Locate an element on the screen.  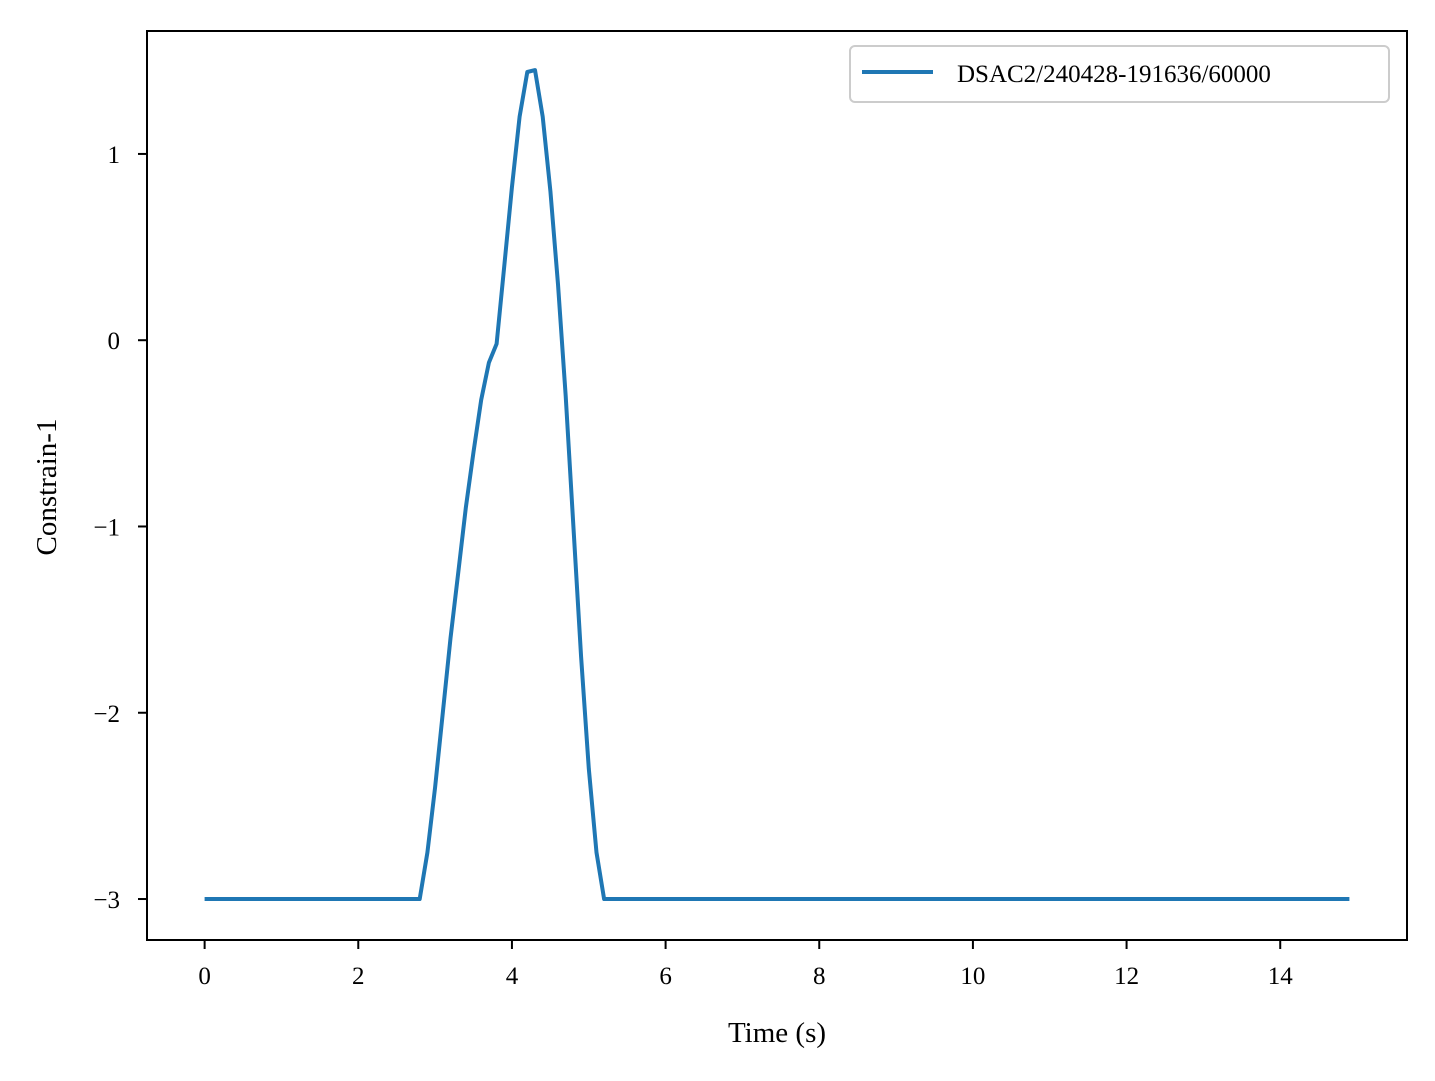
x-tick-label: 12 is located at coordinates (1126, 976).